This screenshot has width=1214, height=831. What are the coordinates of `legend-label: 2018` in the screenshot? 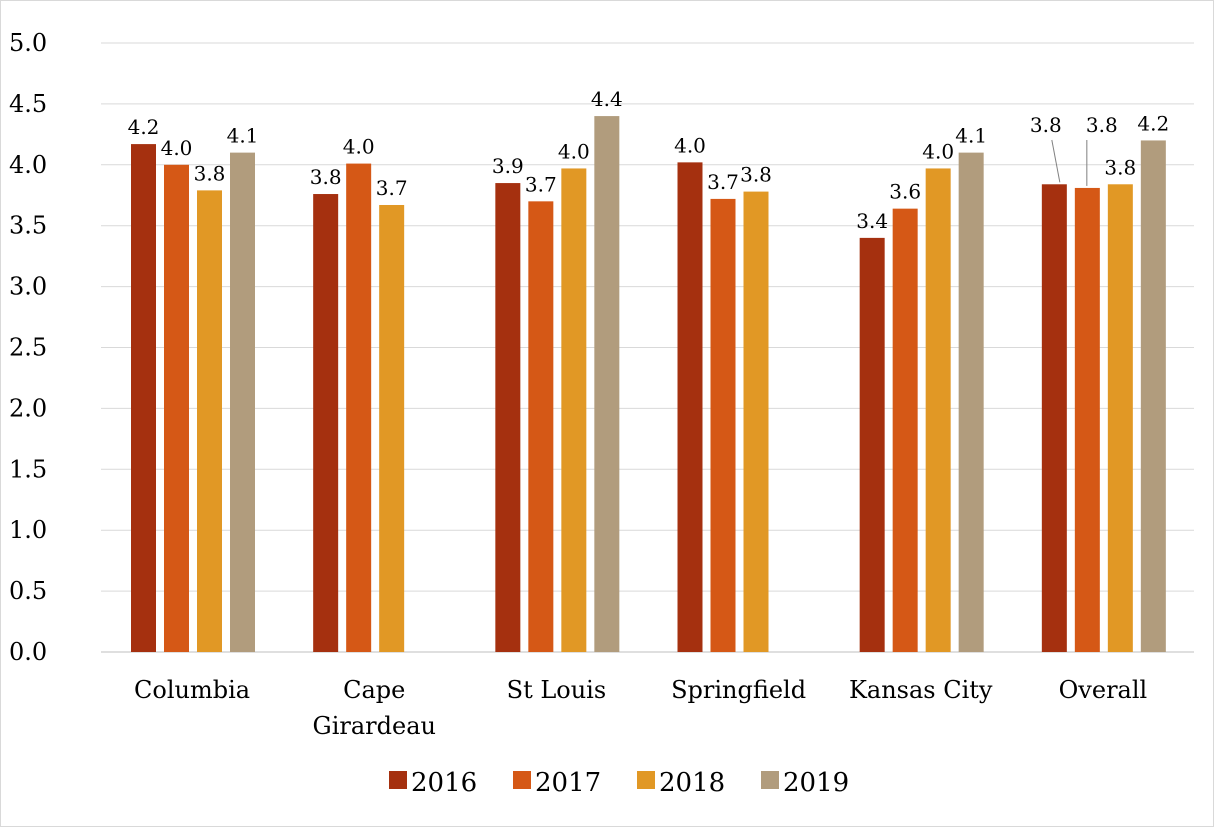 It's located at (692, 783).